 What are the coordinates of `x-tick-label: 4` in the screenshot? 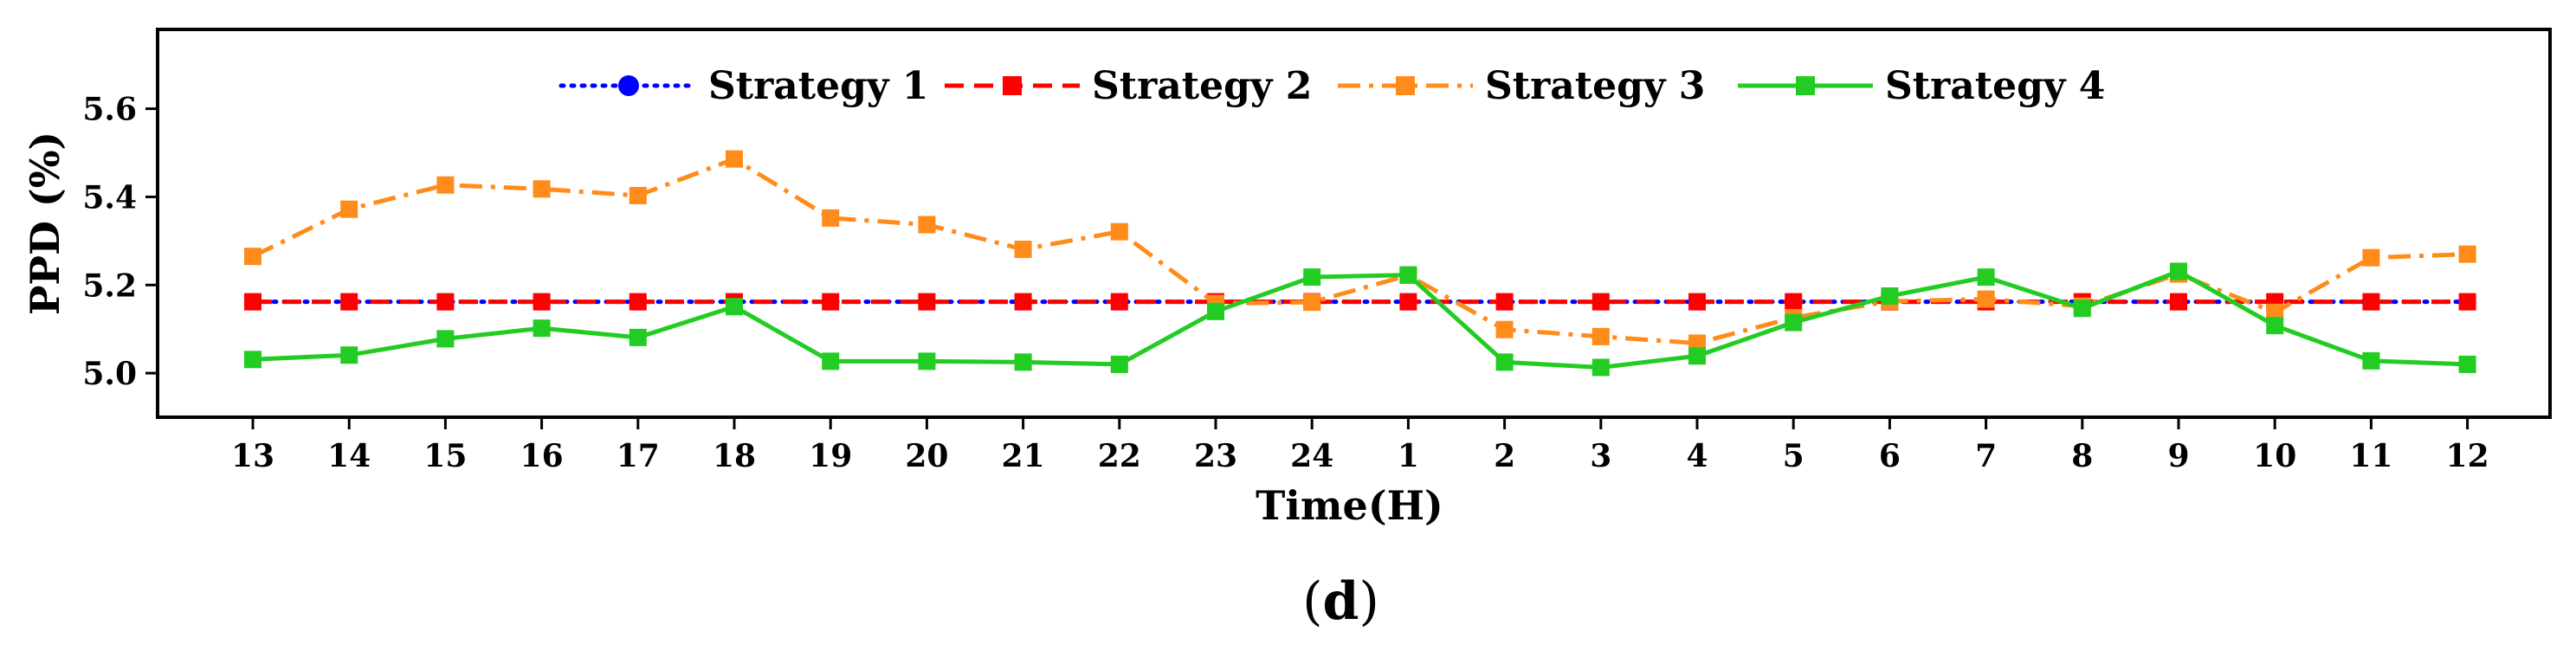 It's located at (1697, 456).